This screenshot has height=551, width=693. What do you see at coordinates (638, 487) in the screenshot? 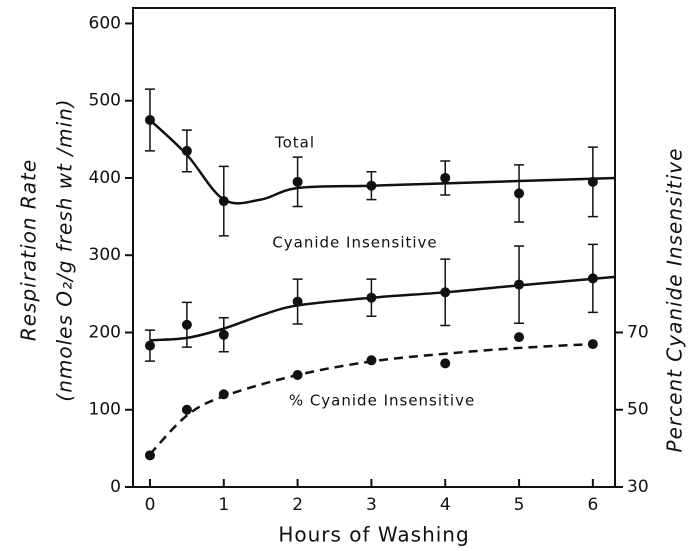
I see `y2-tick-label: 30` at bounding box center [638, 487].